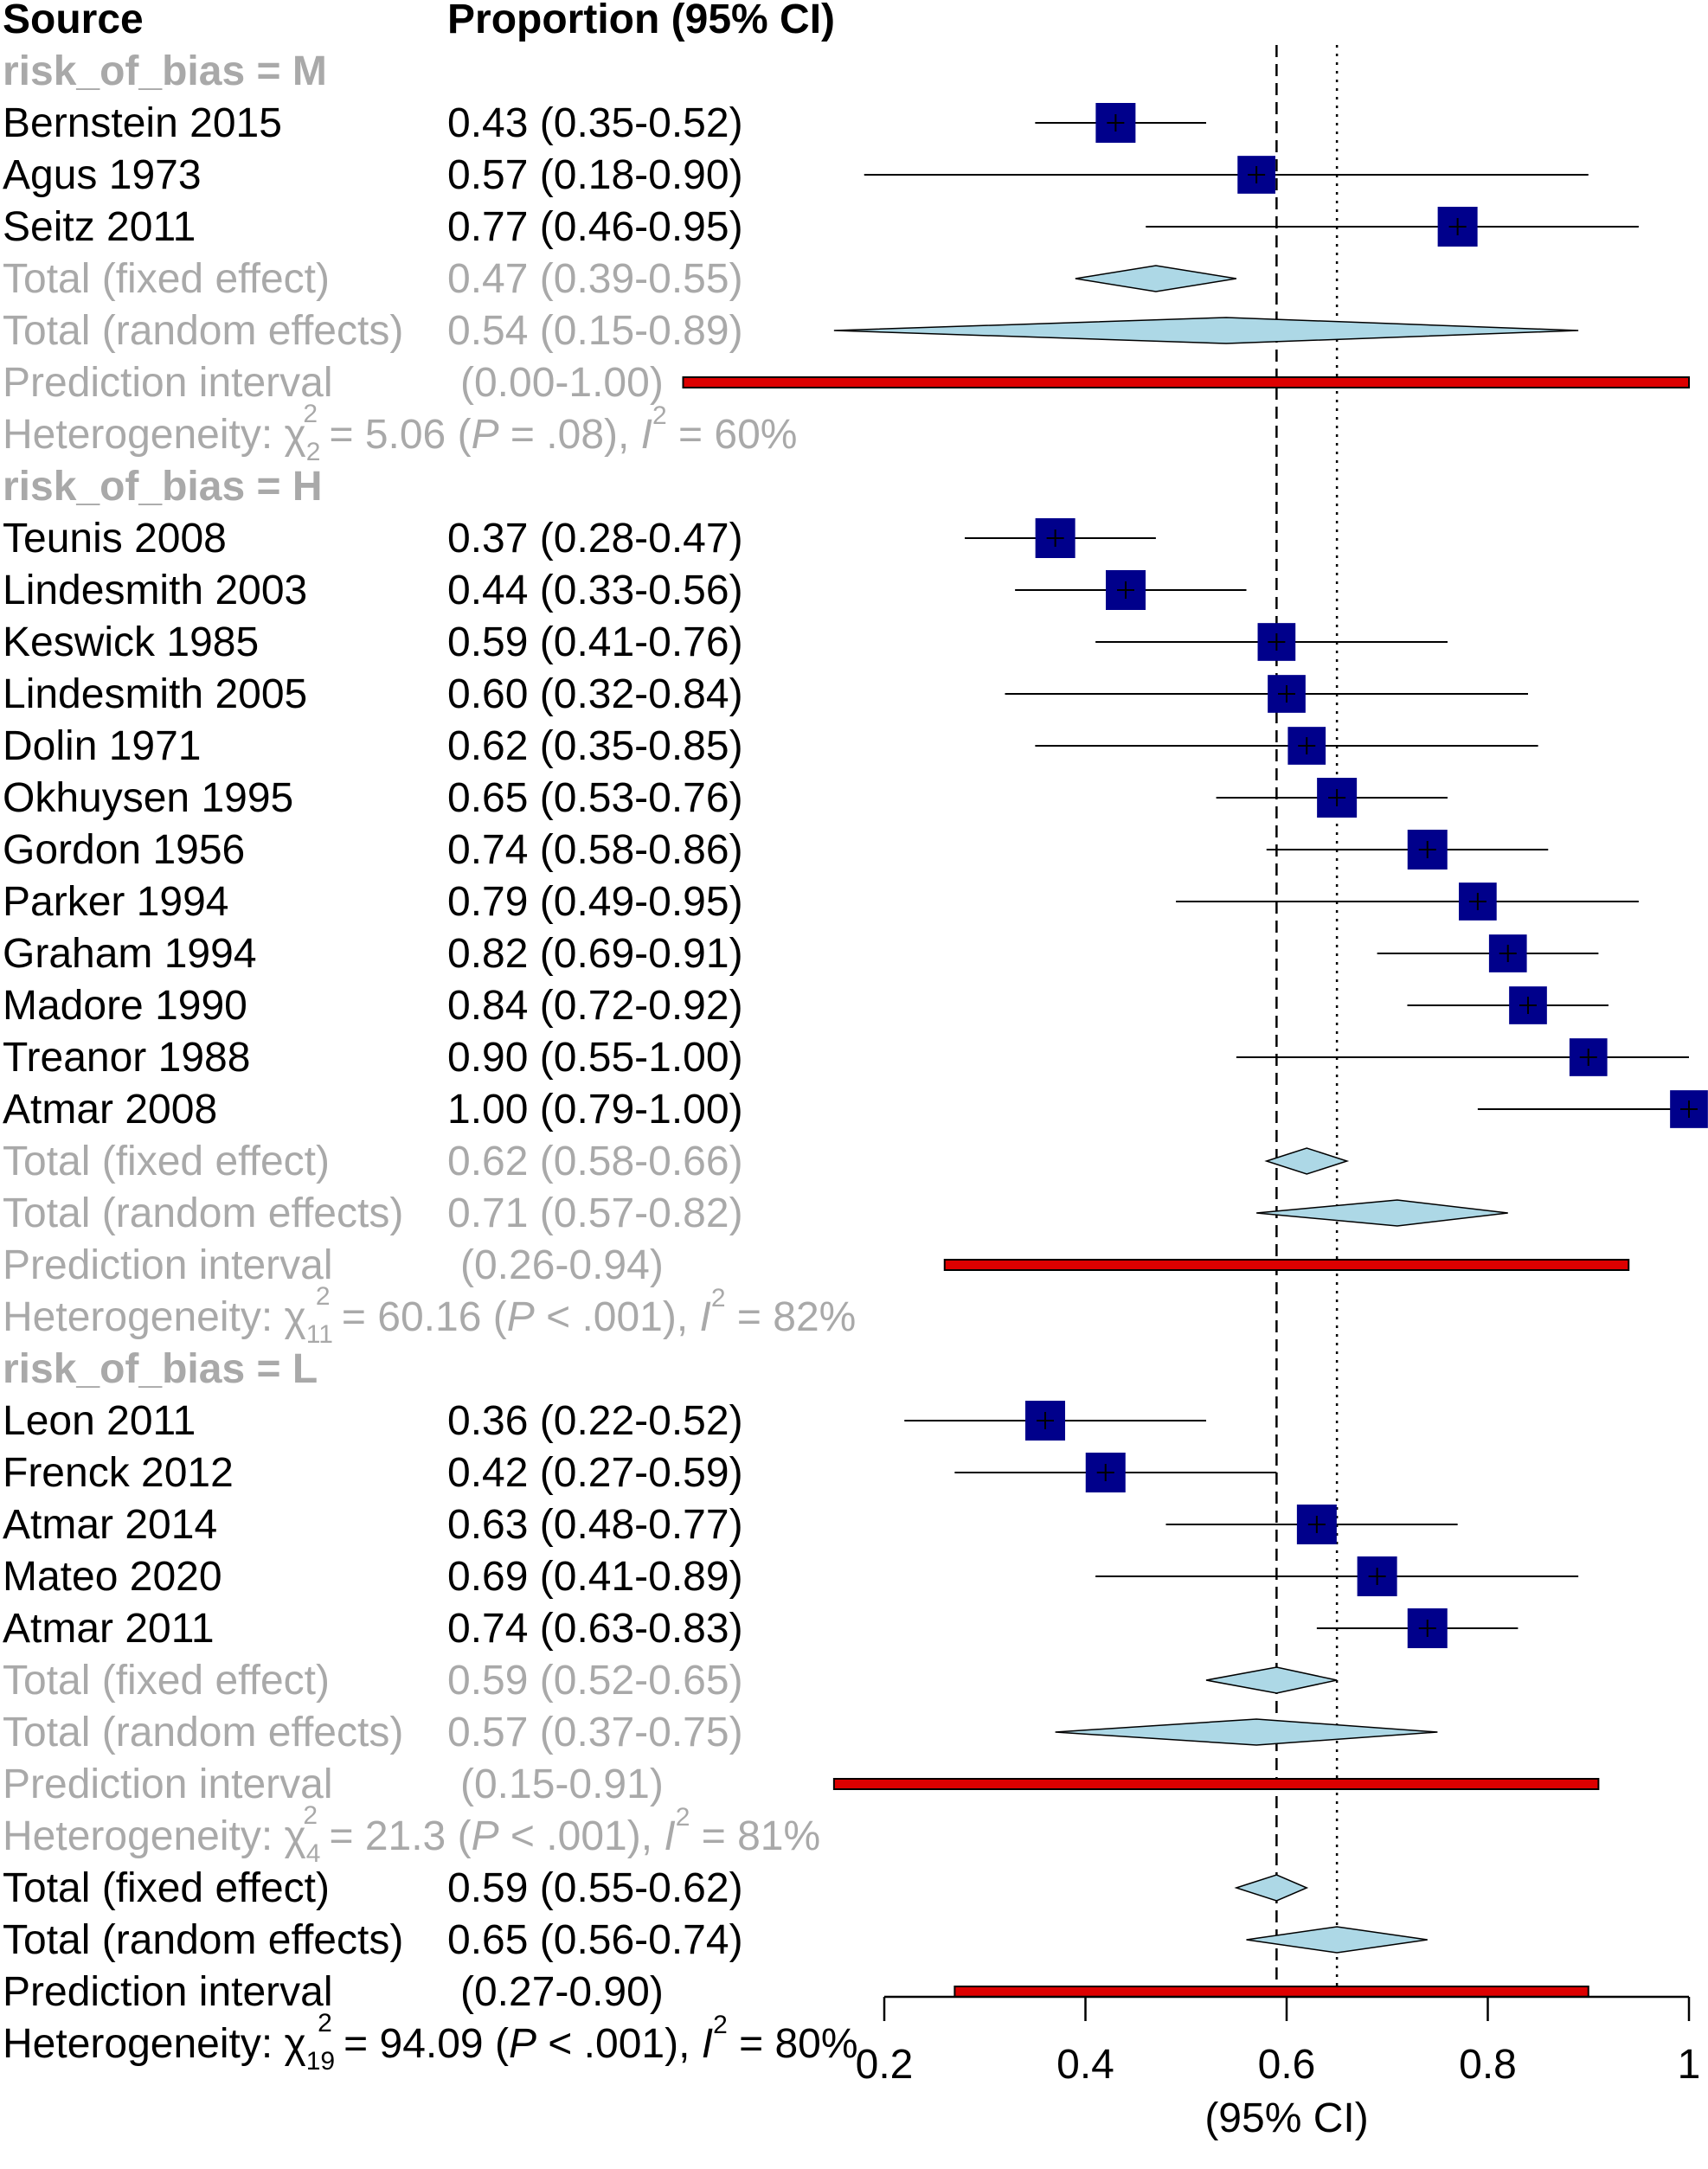 This screenshot has width=1708, height=2169. Describe the element at coordinates (595, 1213) in the screenshot. I see `subgroup-random-effects-text: 0.71 (0.57-0.82)` at that location.